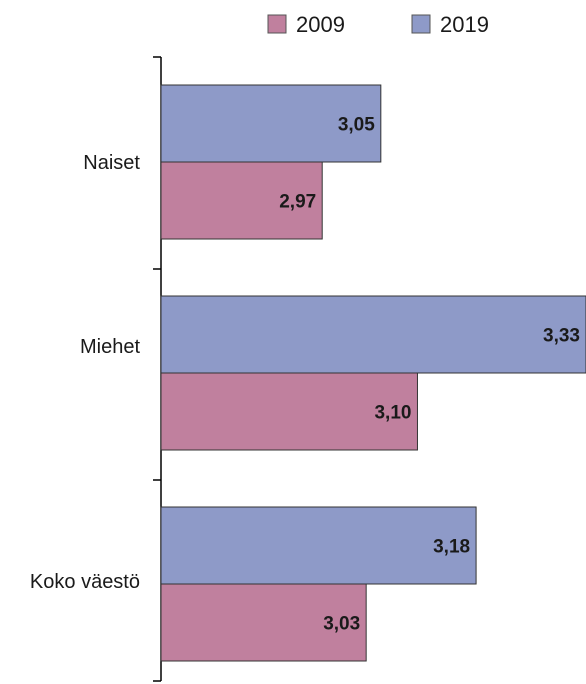  What do you see at coordinates (241, 200) in the screenshot?
I see `bar-2009-naiset` at bounding box center [241, 200].